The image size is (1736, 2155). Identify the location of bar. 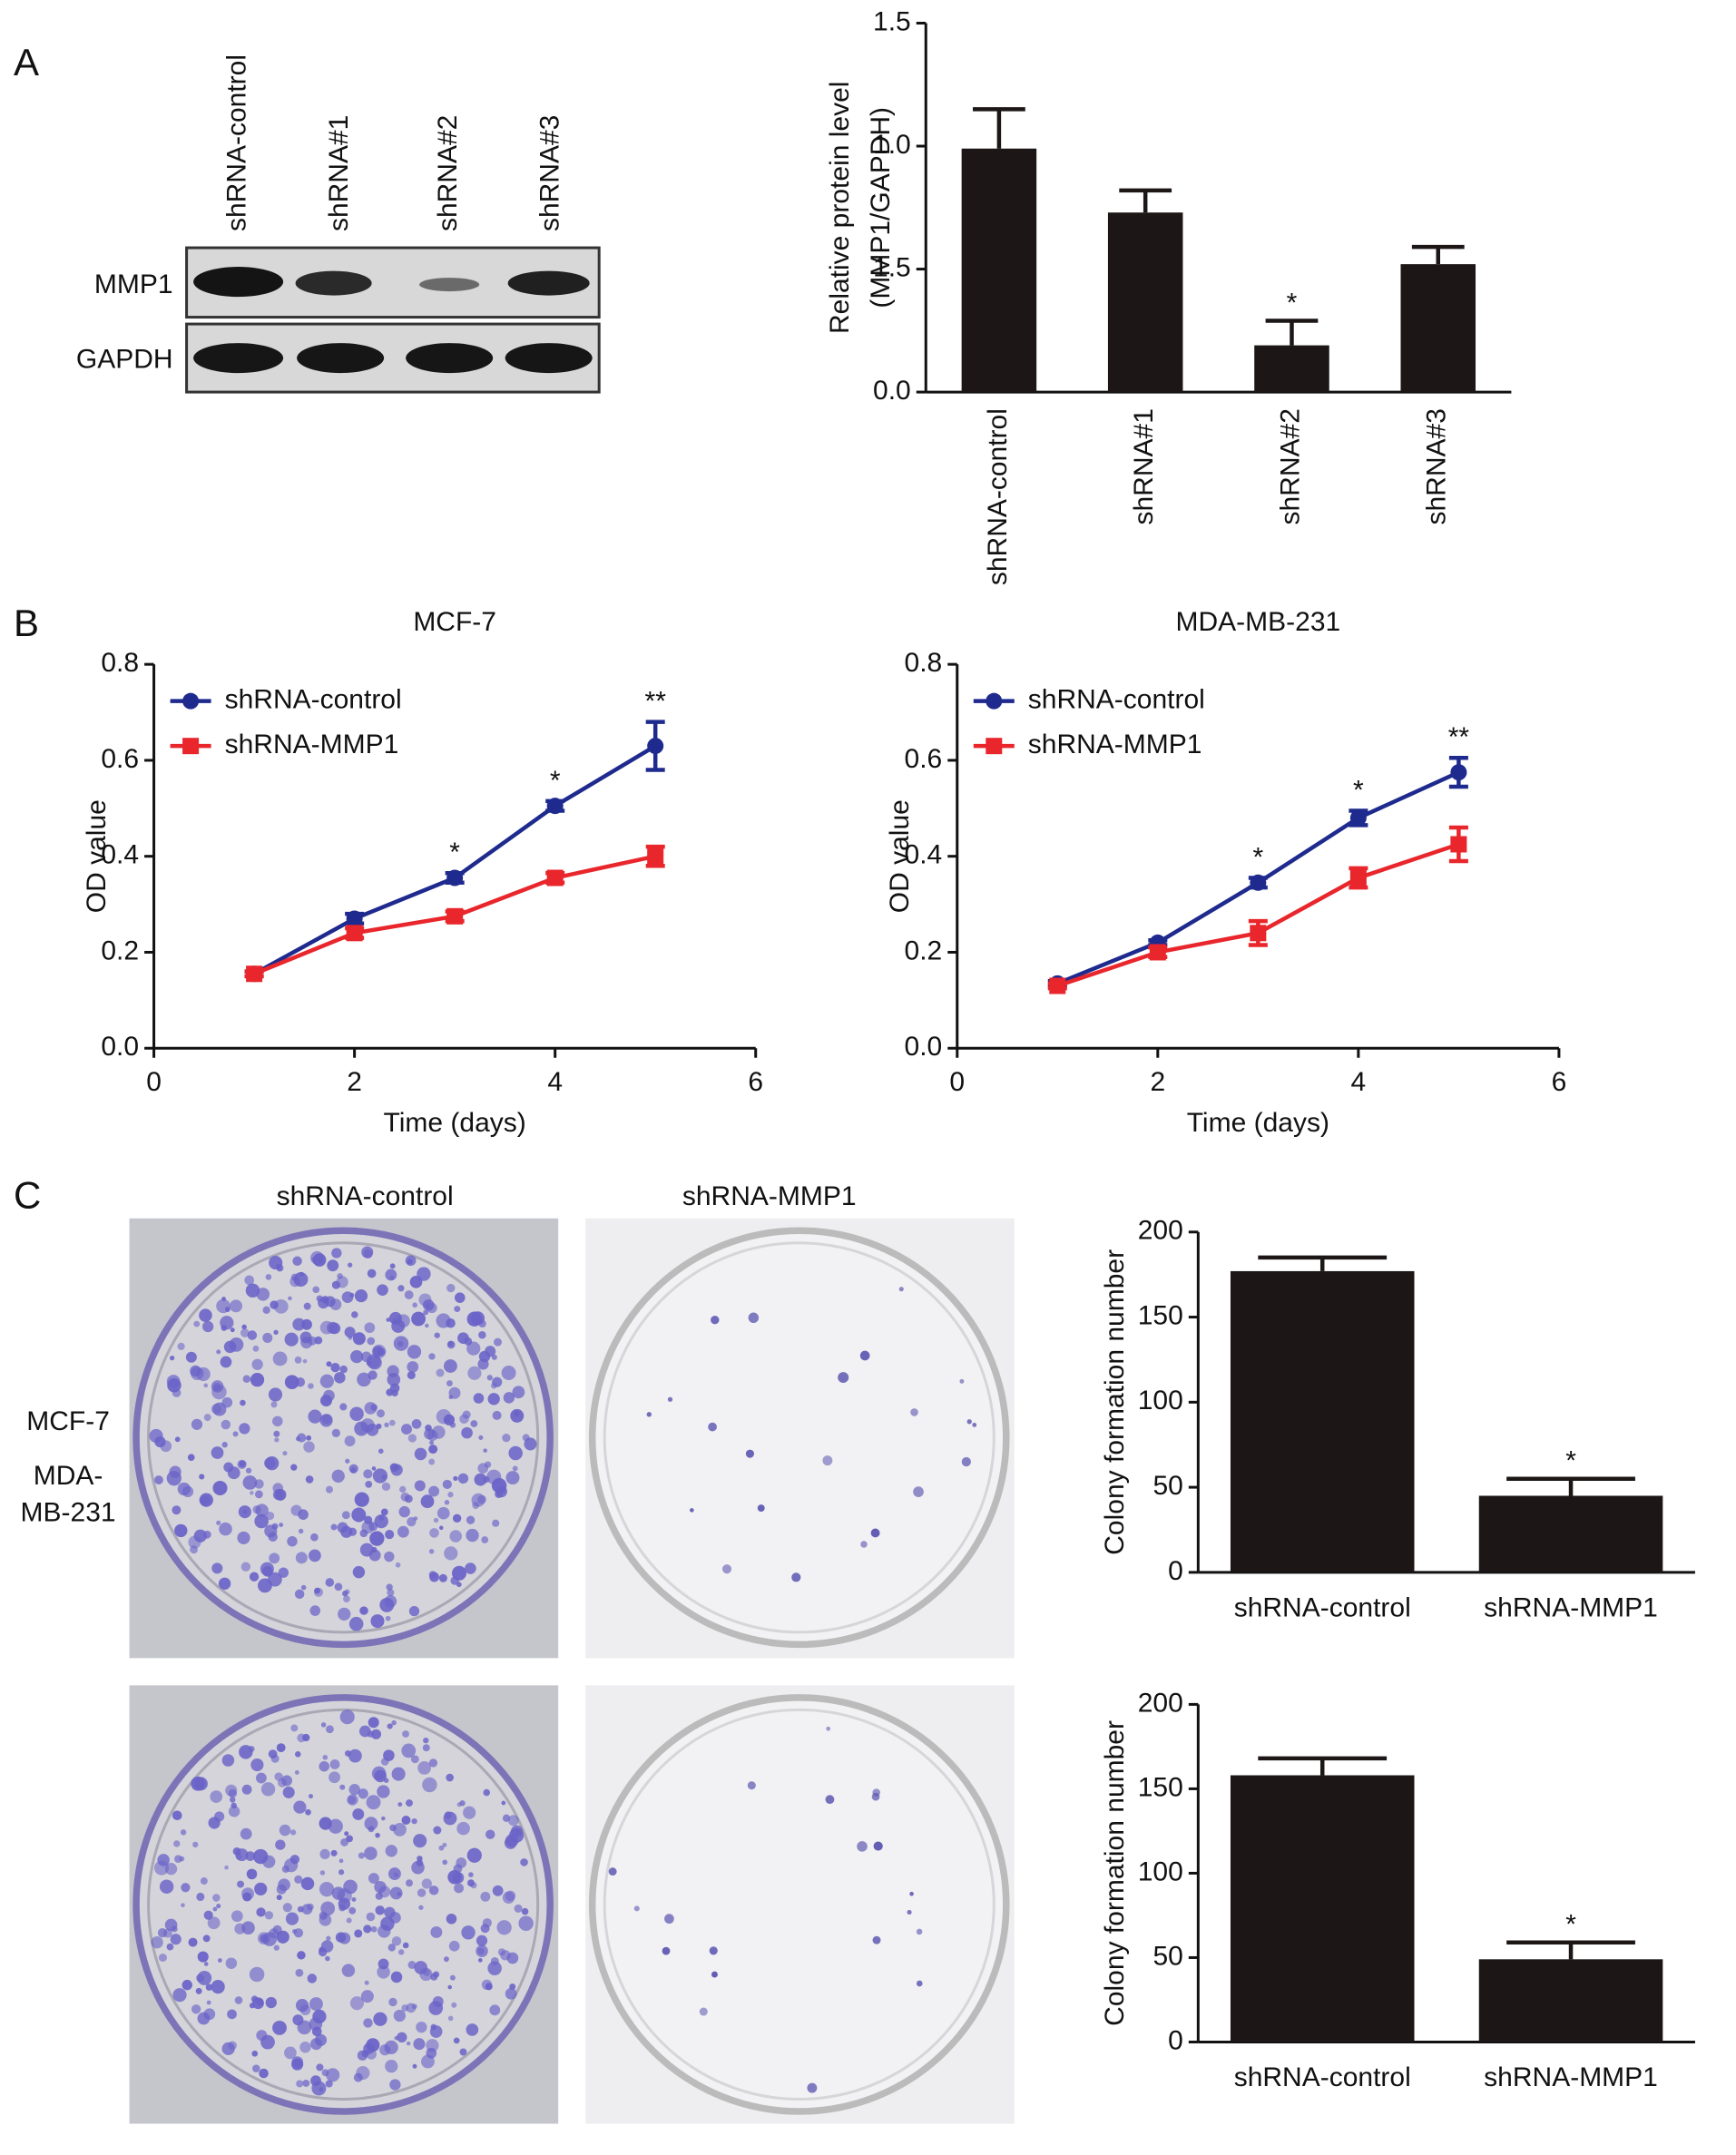
(1438, 328).